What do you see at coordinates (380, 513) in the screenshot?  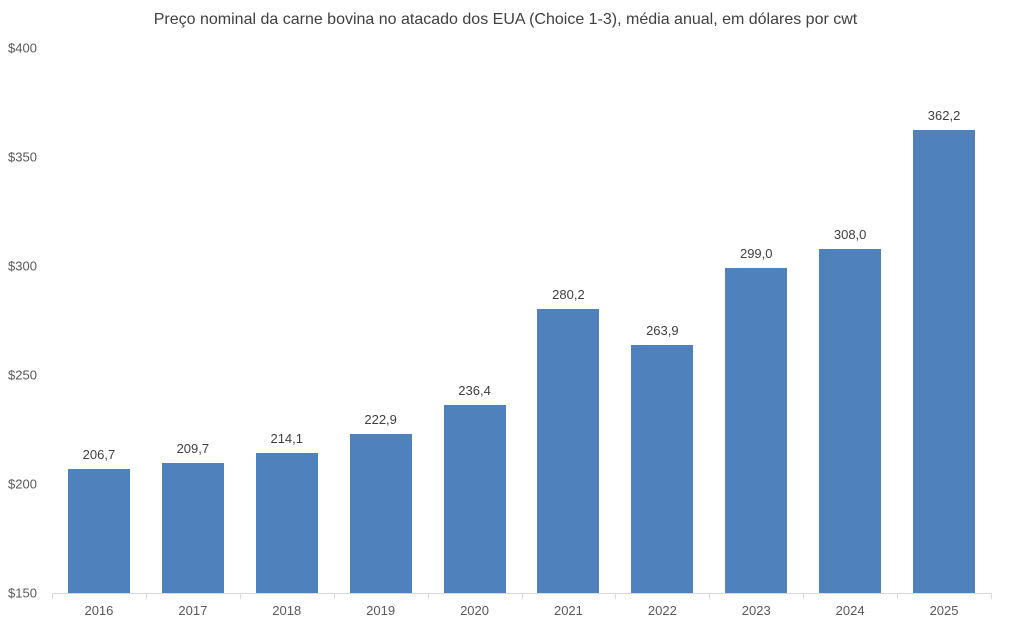 I see `bar-2019` at bounding box center [380, 513].